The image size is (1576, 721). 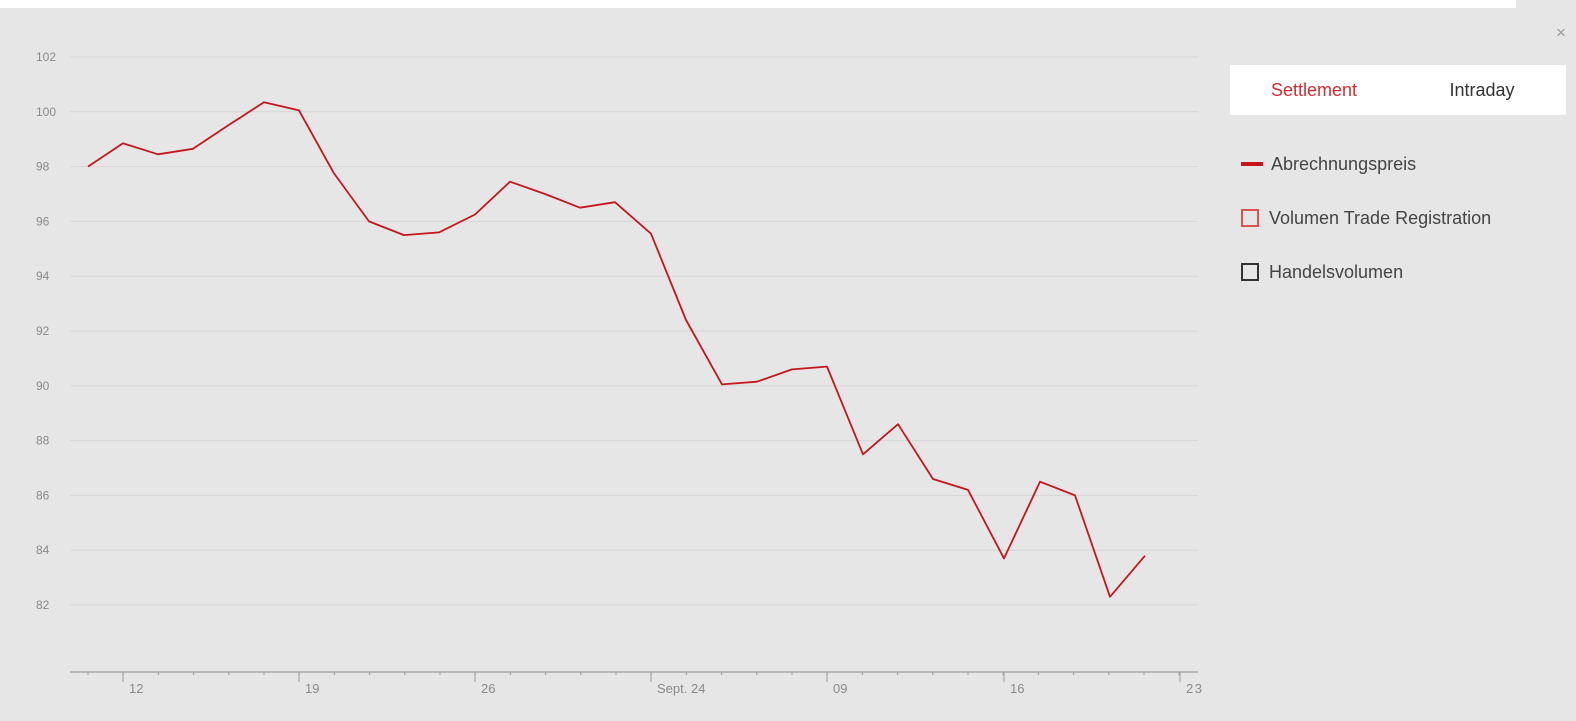 I want to click on x-tick-label: 19, so click(x=312, y=688).